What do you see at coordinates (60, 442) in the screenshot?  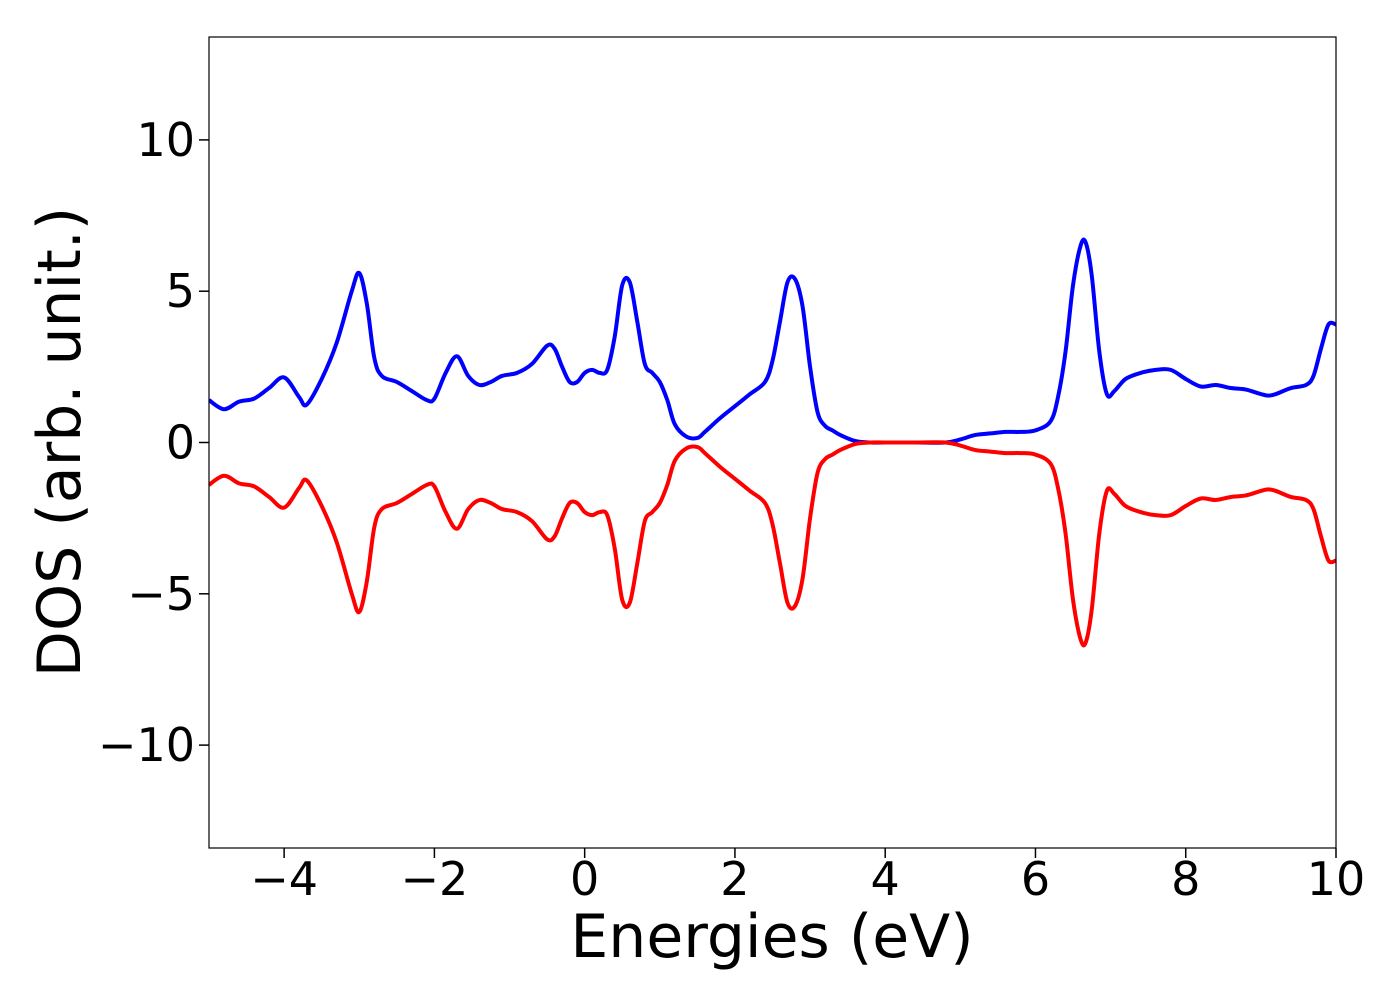 I see `y-axis-title: DOS (arb. unit.)` at bounding box center [60, 442].